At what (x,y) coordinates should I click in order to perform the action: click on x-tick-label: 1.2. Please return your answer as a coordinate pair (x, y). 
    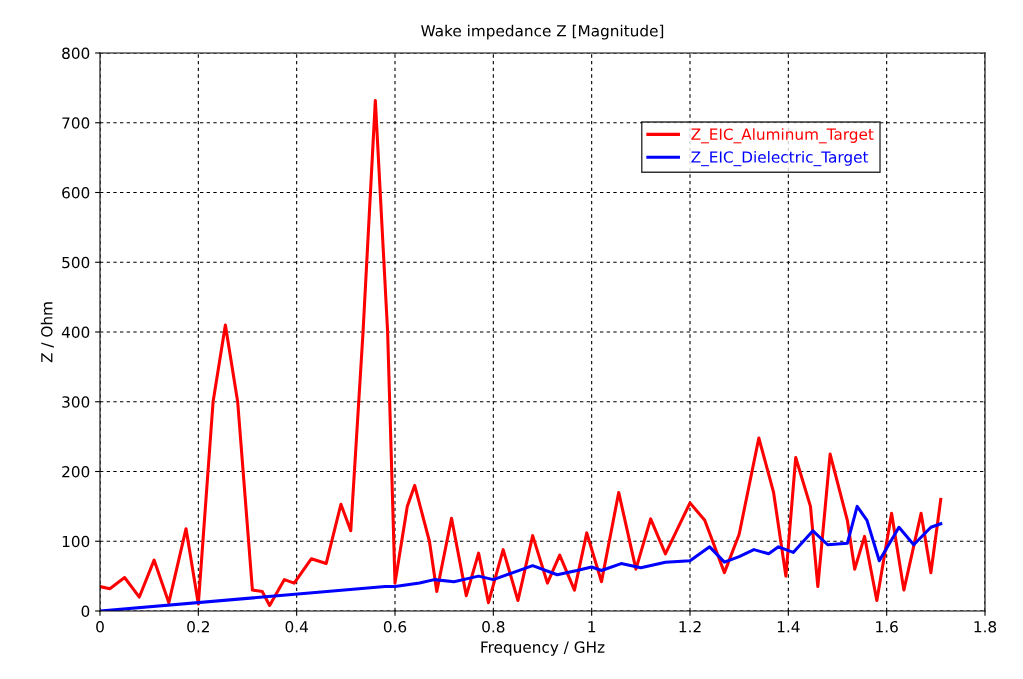
    Looking at the image, I should click on (690, 626).